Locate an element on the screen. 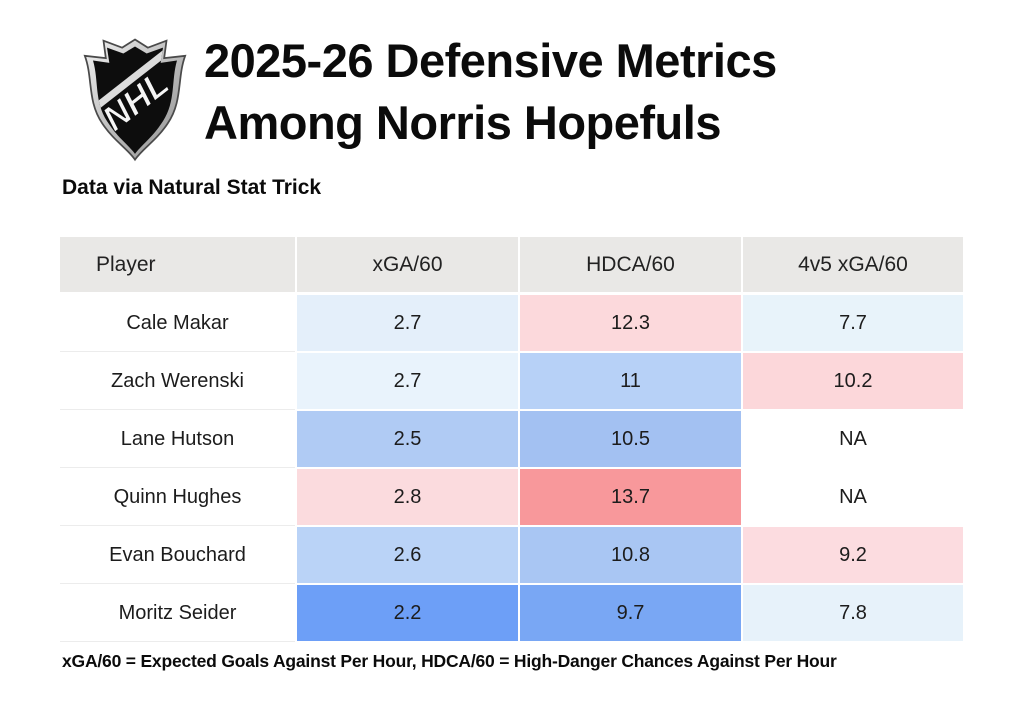 The width and height of the screenshot is (1024, 721). column-header-2: HDCA/60 is located at coordinates (630, 264).